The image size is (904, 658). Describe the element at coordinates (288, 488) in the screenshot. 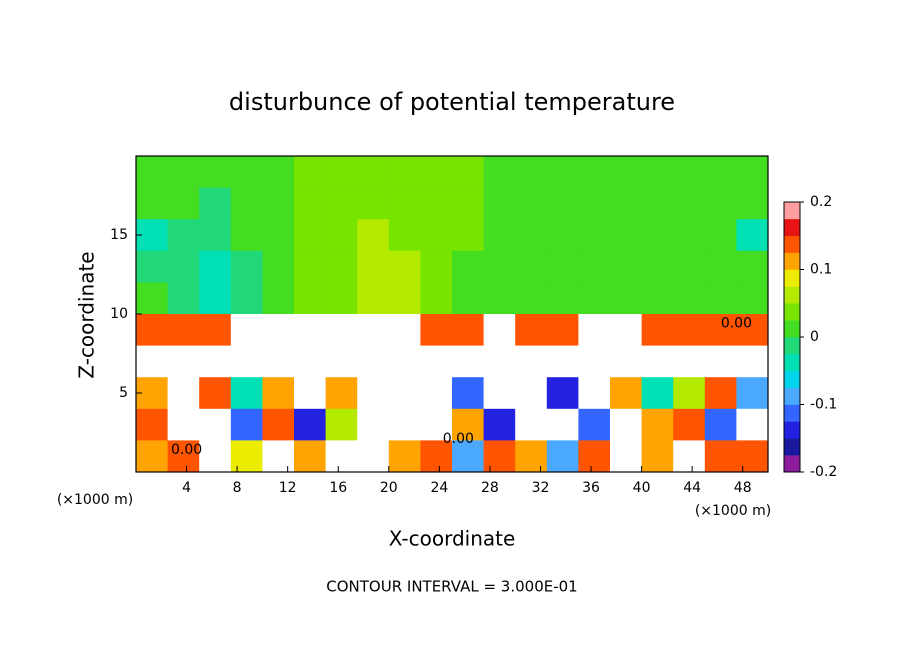

I see `x-tick-label: 12` at that location.